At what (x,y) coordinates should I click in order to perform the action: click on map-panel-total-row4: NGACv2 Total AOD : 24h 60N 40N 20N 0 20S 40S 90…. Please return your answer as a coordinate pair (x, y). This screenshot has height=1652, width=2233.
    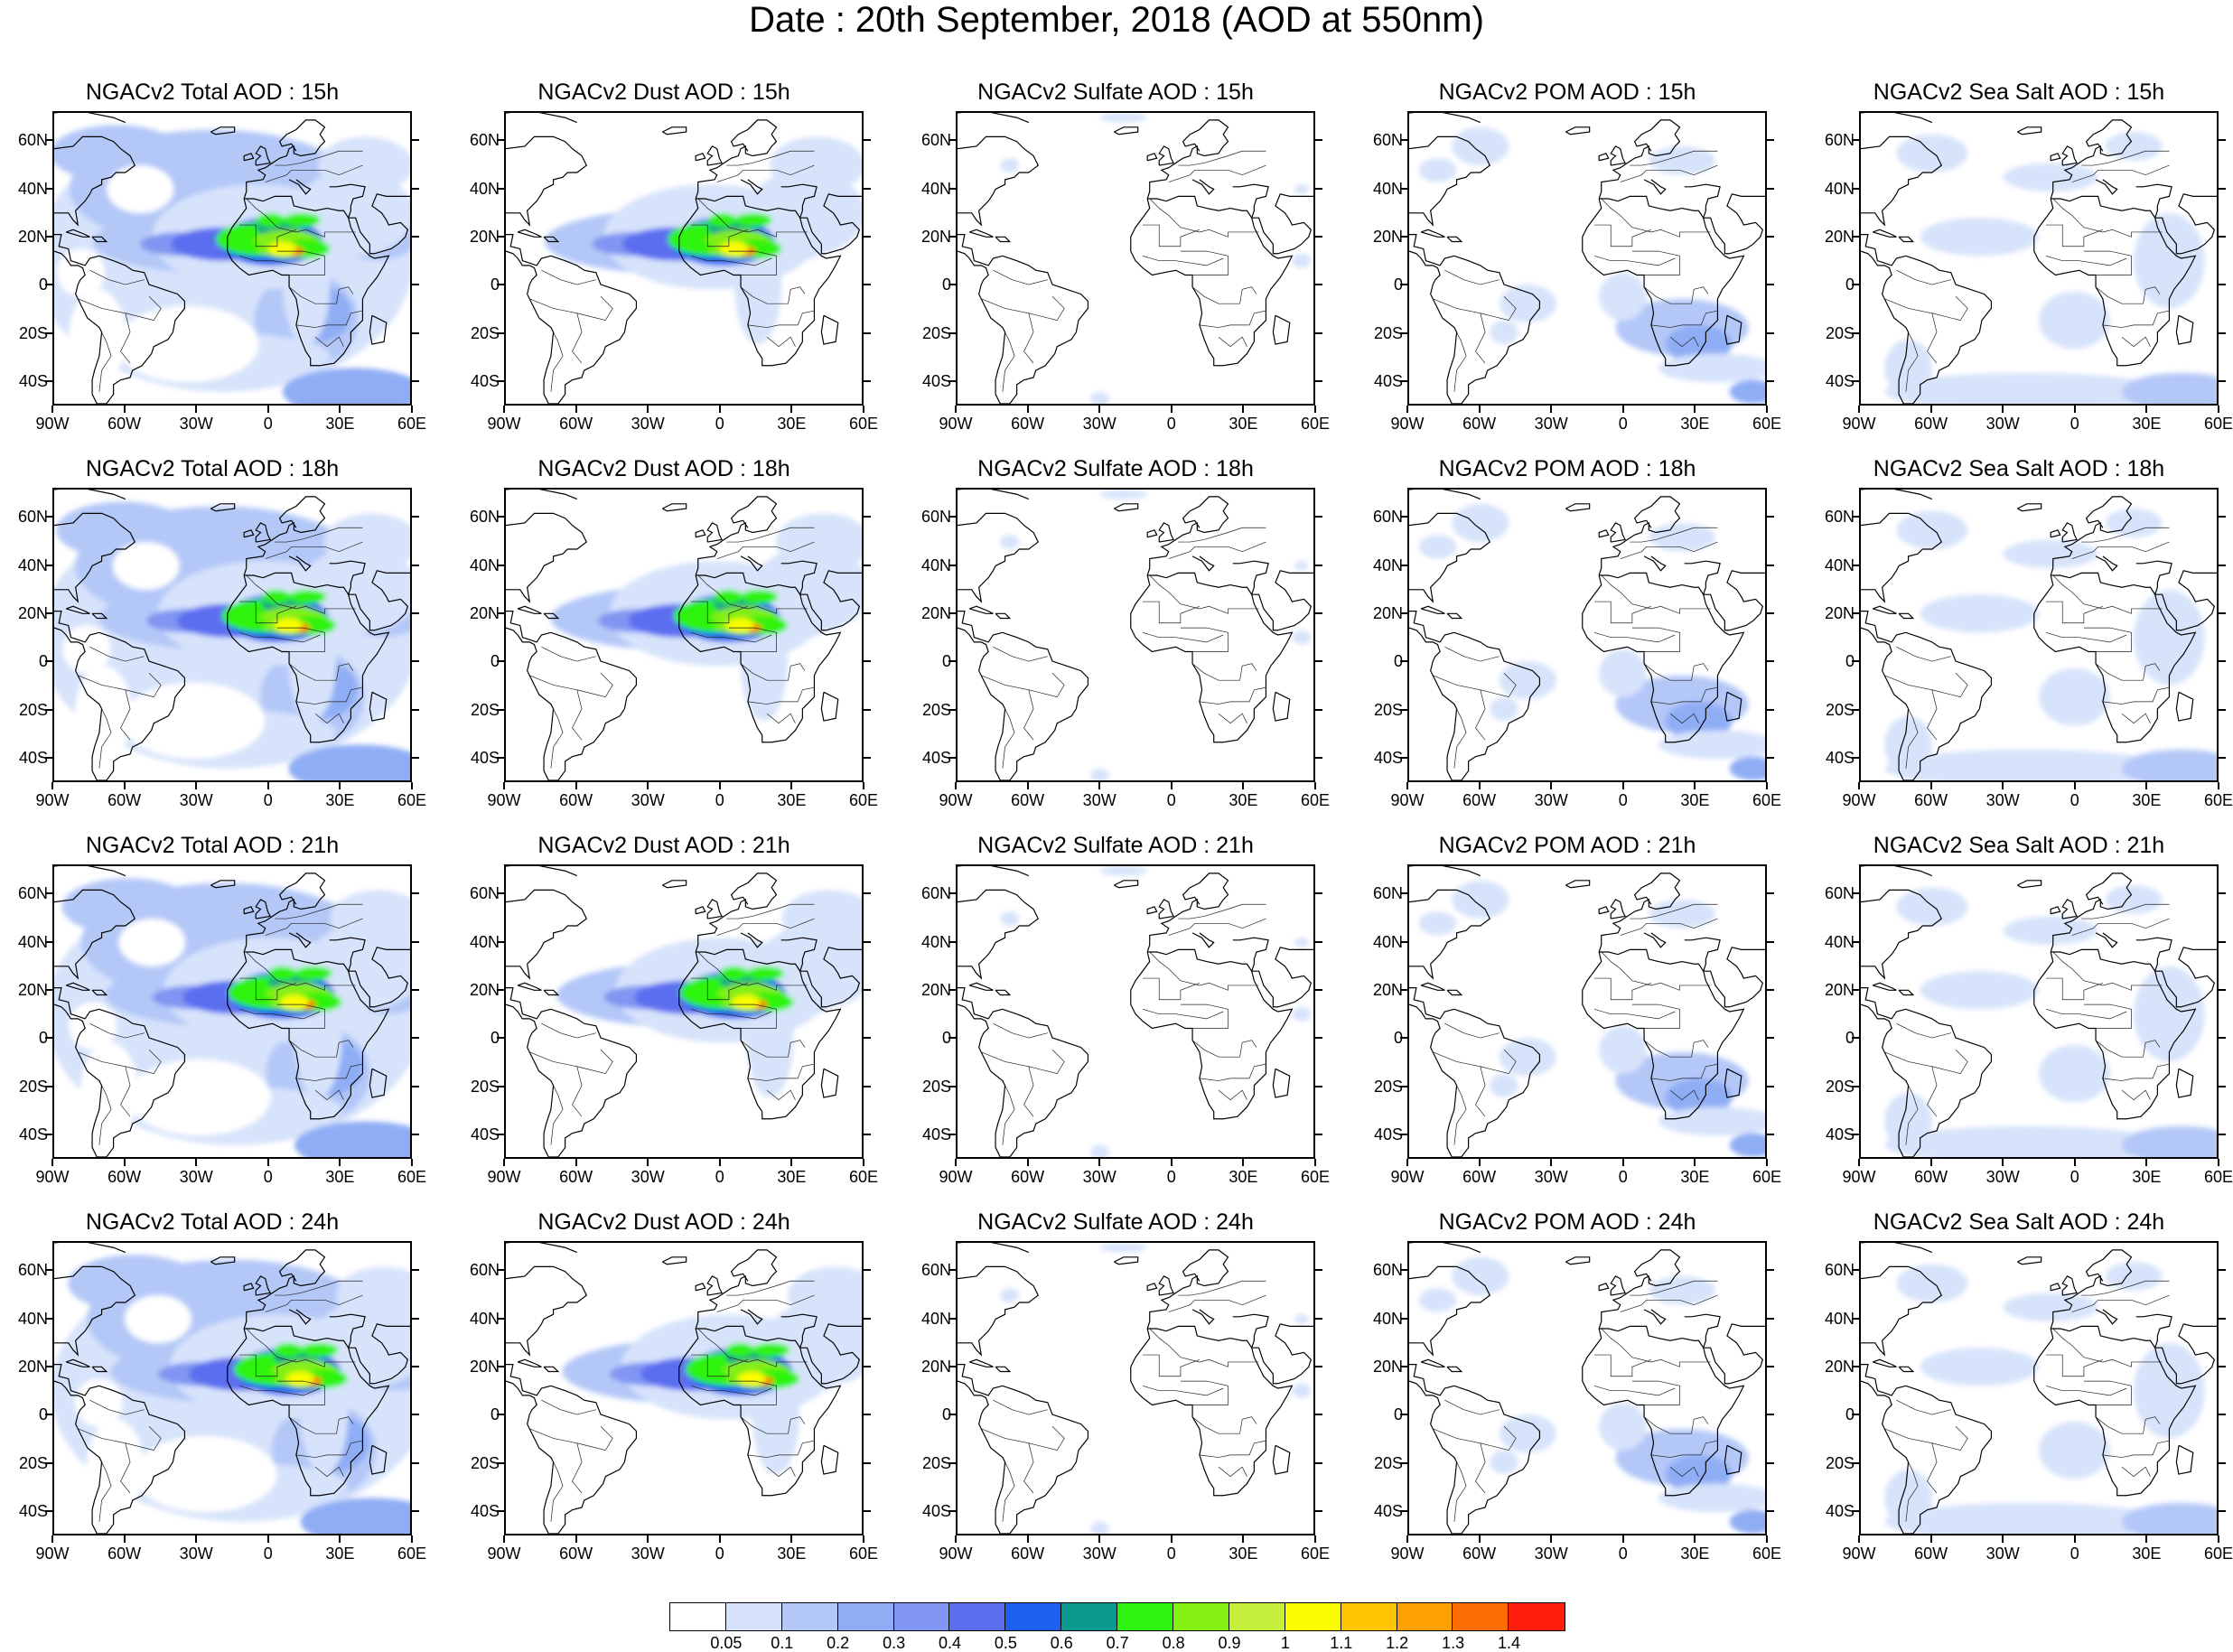
    Looking at the image, I should click on (213, 1394).